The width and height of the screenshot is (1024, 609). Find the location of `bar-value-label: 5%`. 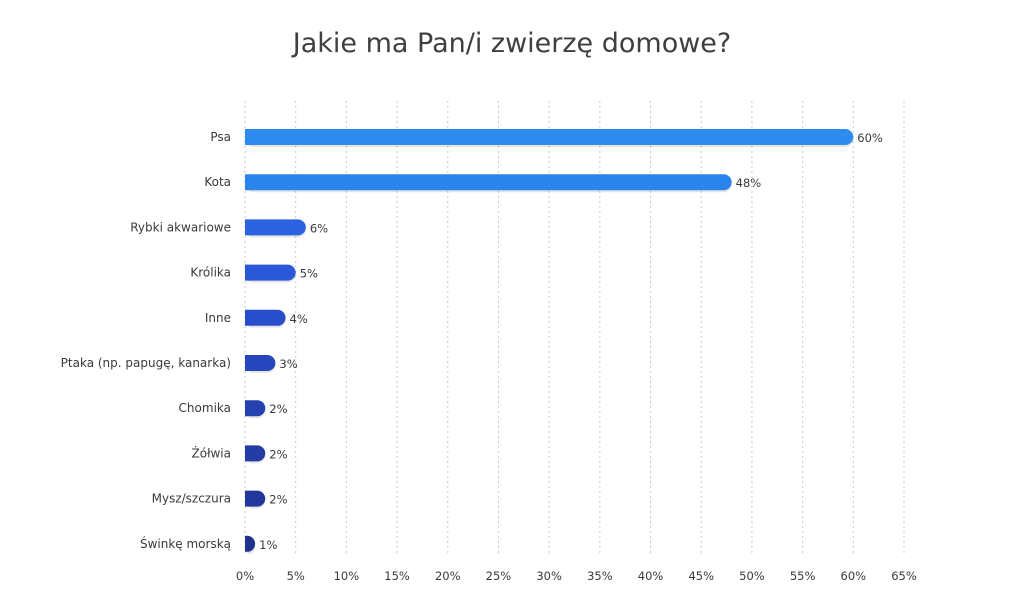

bar-value-label: 5% is located at coordinates (309, 274).